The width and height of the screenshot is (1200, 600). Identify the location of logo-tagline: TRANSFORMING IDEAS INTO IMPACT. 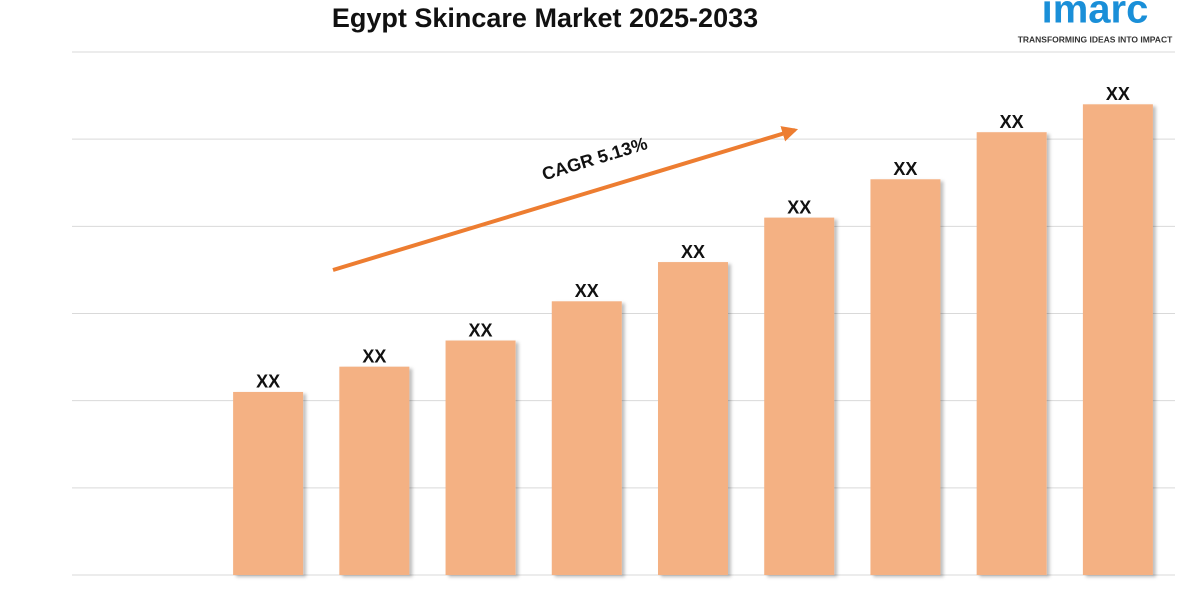
(1095, 39).